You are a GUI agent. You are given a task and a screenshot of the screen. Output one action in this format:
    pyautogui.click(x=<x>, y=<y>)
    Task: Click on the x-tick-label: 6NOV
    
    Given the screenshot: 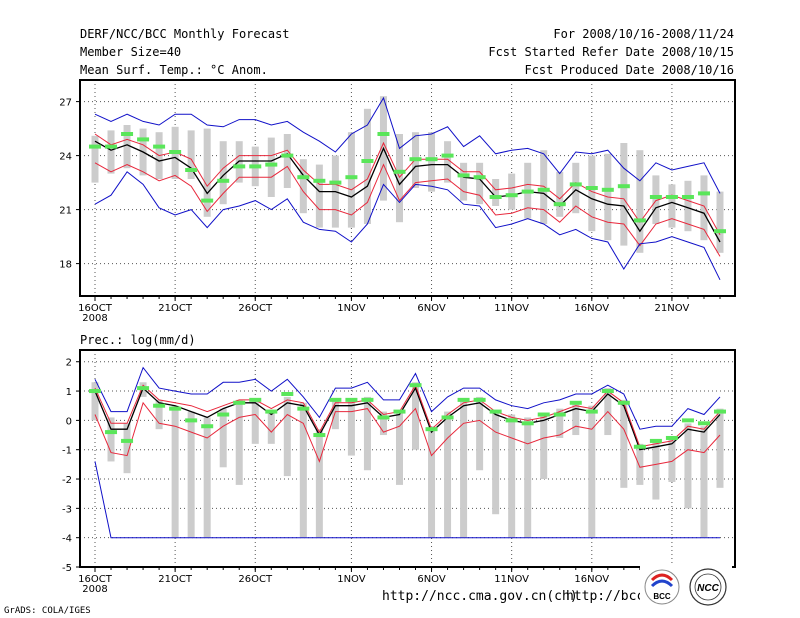 What is the action you would take?
    pyautogui.click(x=431, y=579)
    